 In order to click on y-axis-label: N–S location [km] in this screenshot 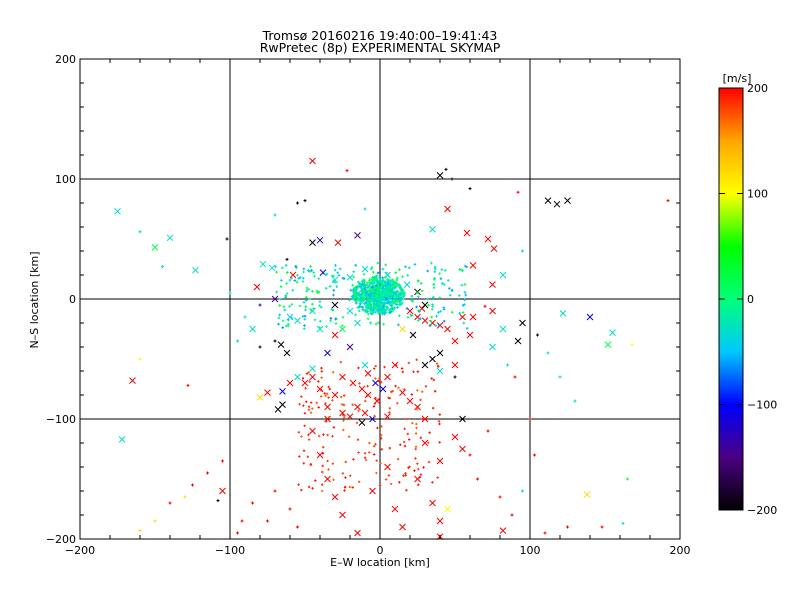, I will do `click(34, 299)`.